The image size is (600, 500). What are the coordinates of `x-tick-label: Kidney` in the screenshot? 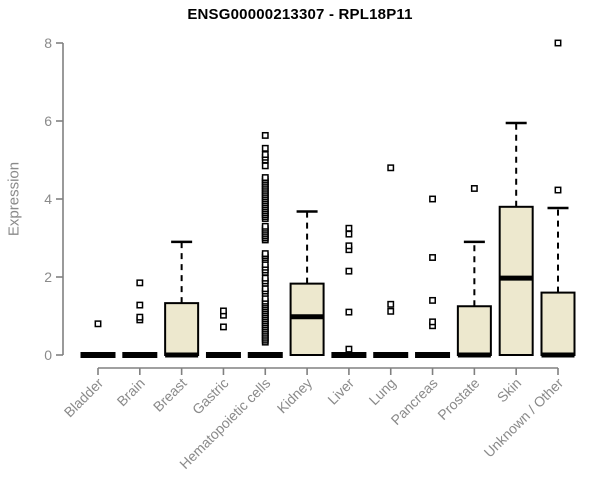 It's located at (295, 396).